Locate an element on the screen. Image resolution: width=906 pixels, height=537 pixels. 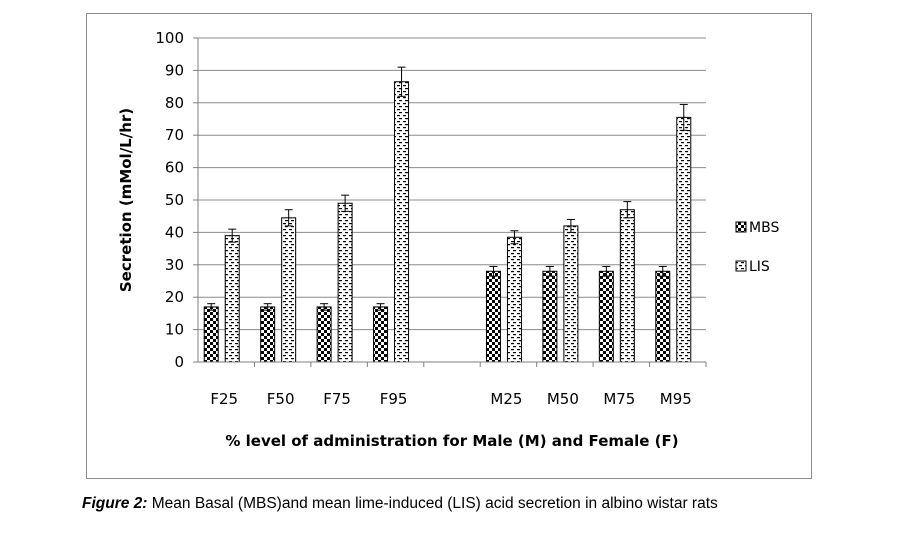
x-category-label: F50 is located at coordinates (281, 399).